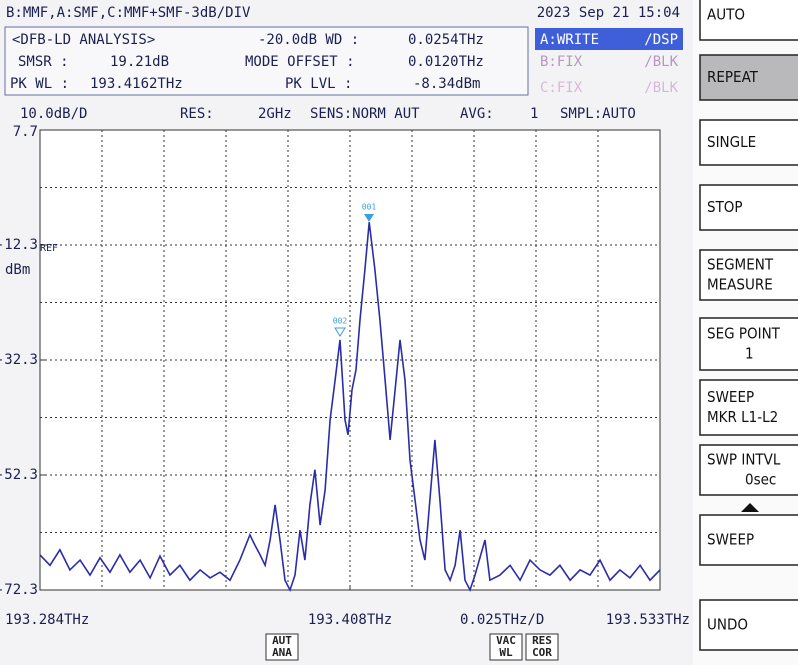 This screenshot has height=665, width=798. Describe the element at coordinates (648, 620) in the screenshot. I see `x-tick-label: 193.533THz` at that location.